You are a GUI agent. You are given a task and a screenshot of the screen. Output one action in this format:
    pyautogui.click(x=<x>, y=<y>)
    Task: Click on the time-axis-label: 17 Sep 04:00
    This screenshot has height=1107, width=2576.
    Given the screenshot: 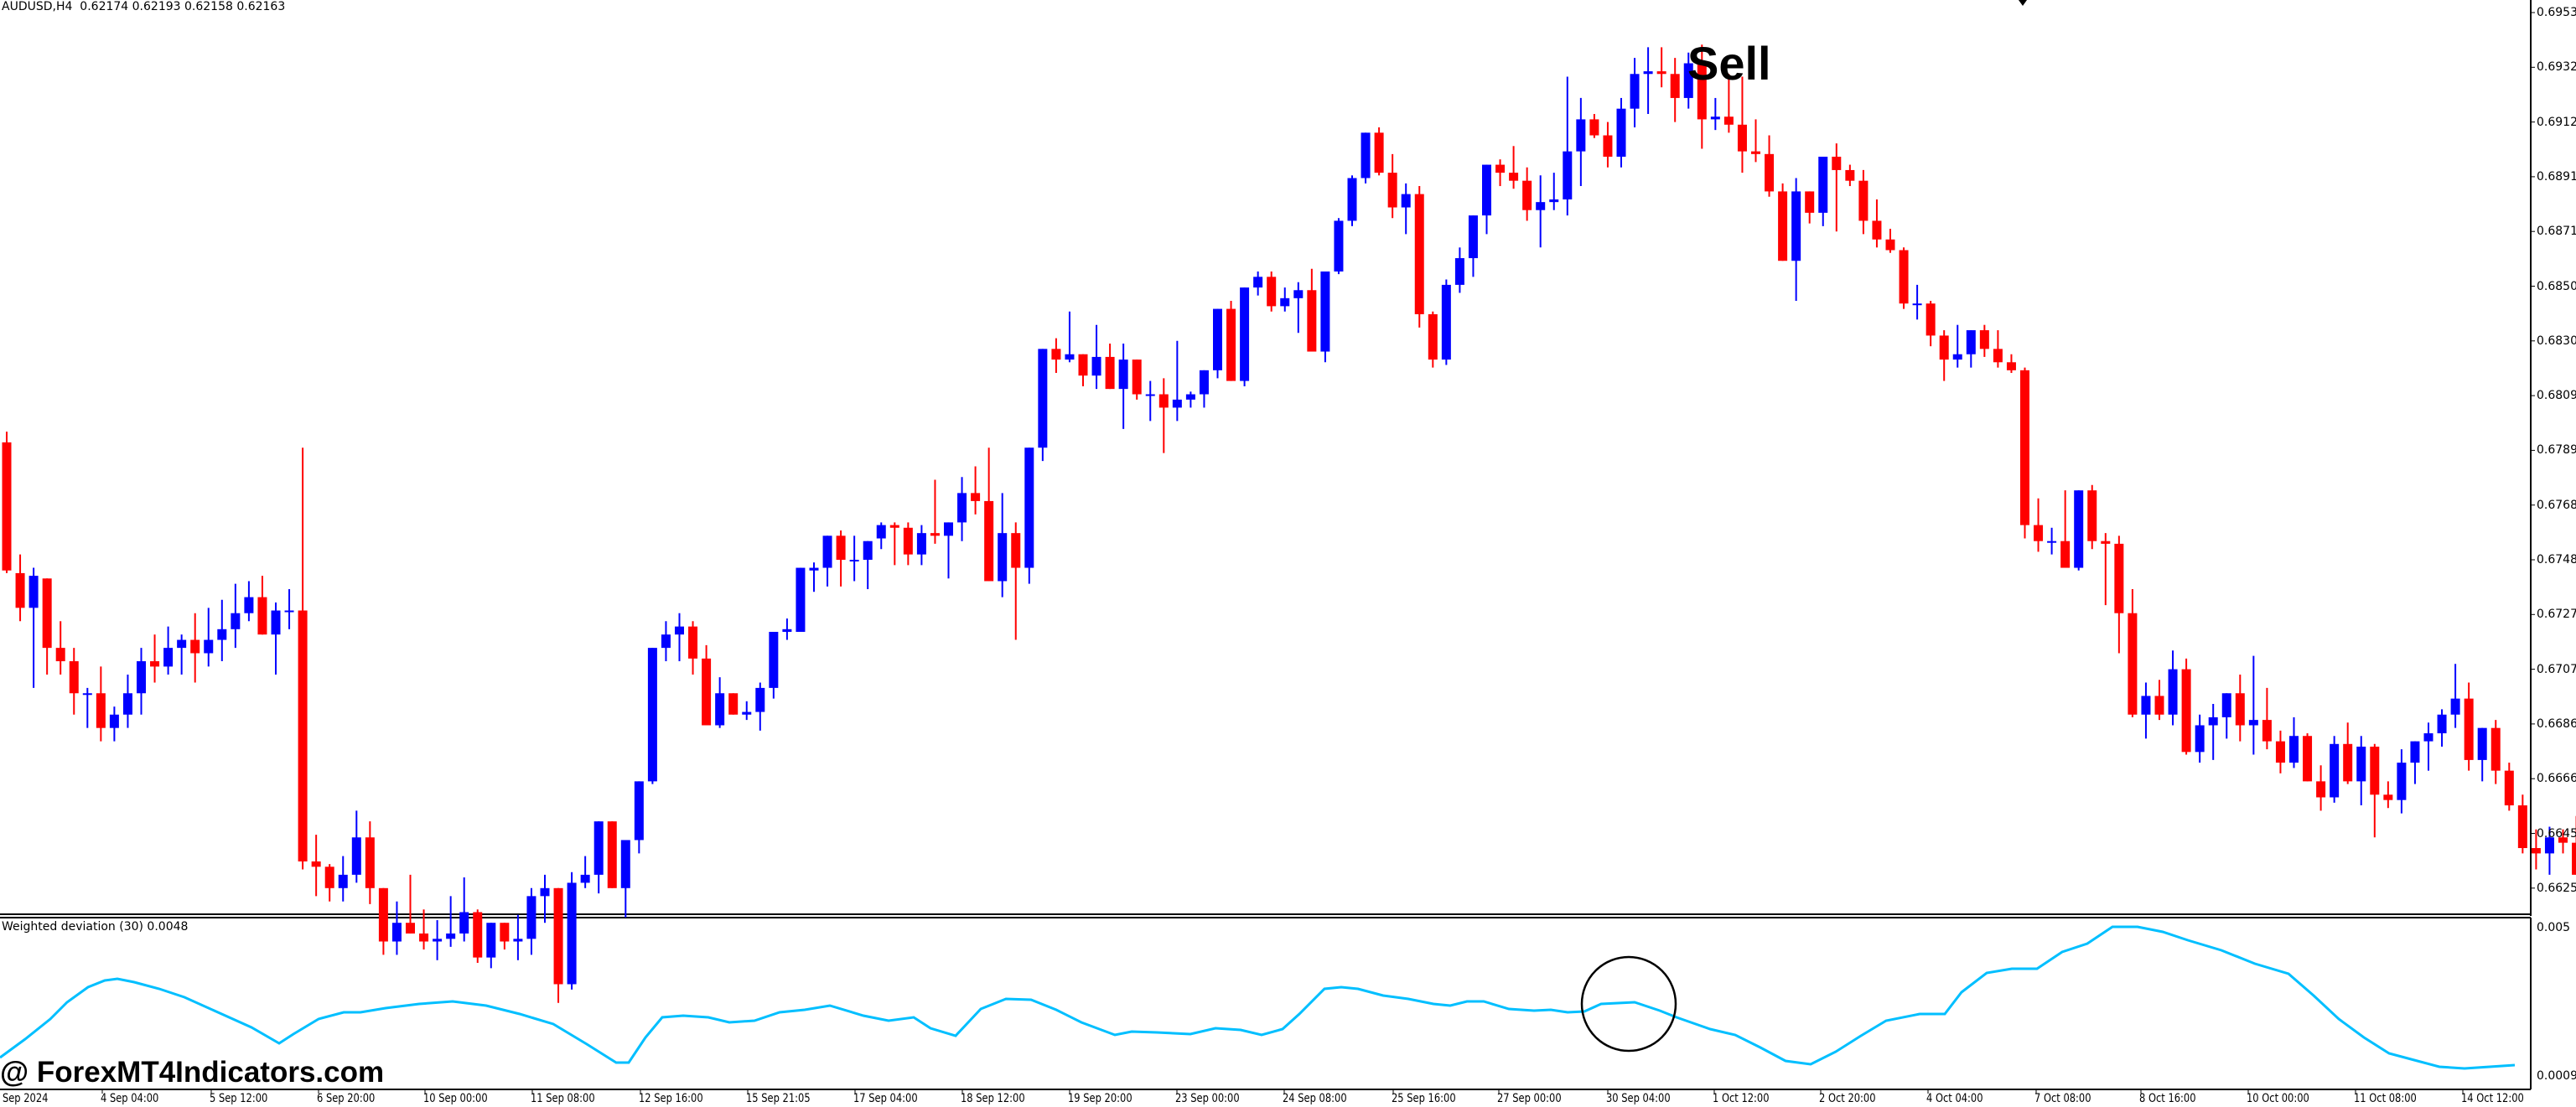 What is the action you would take?
    pyautogui.click(x=885, y=1098)
    